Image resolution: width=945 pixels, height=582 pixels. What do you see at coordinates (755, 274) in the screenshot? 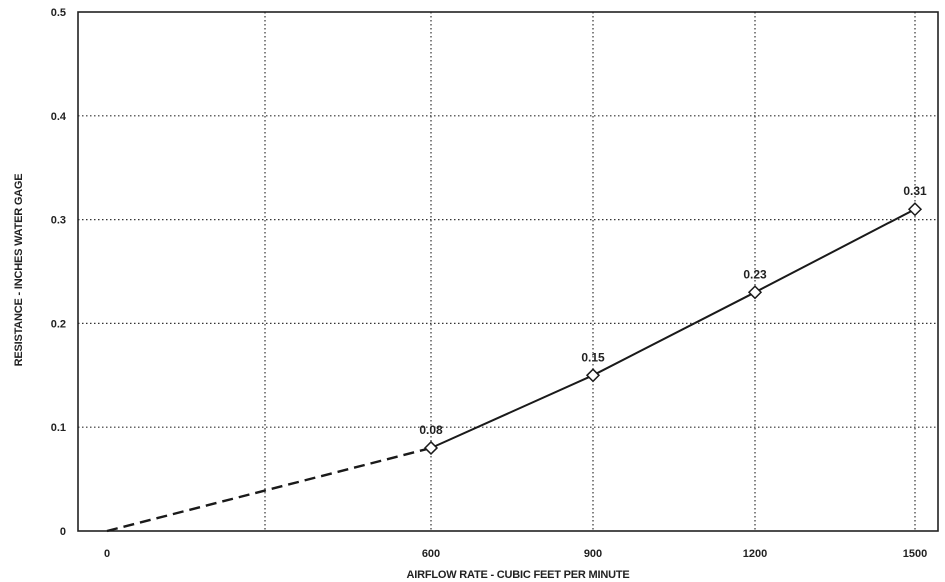
I see `data-label: 0.23` at bounding box center [755, 274].